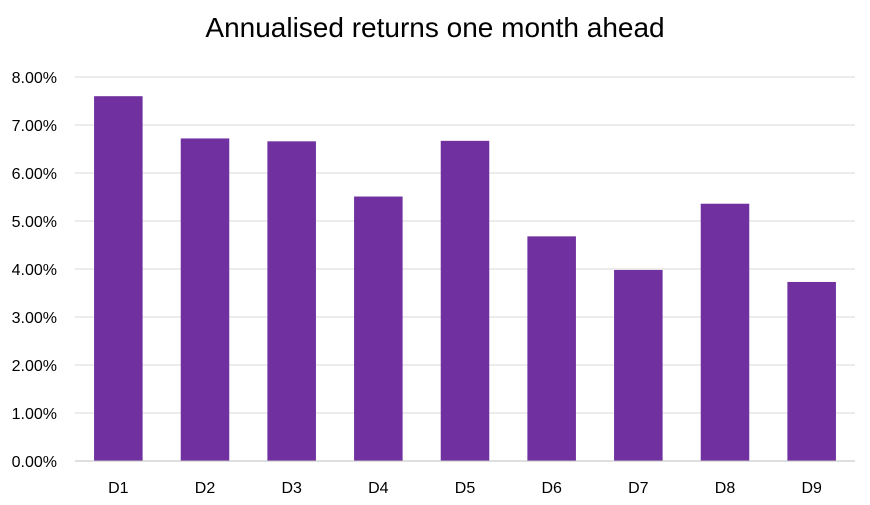  What do you see at coordinates (34, 462) in the screenshot?
I see `y-tick-label: 0.00%` at bounding box center [34, 462].